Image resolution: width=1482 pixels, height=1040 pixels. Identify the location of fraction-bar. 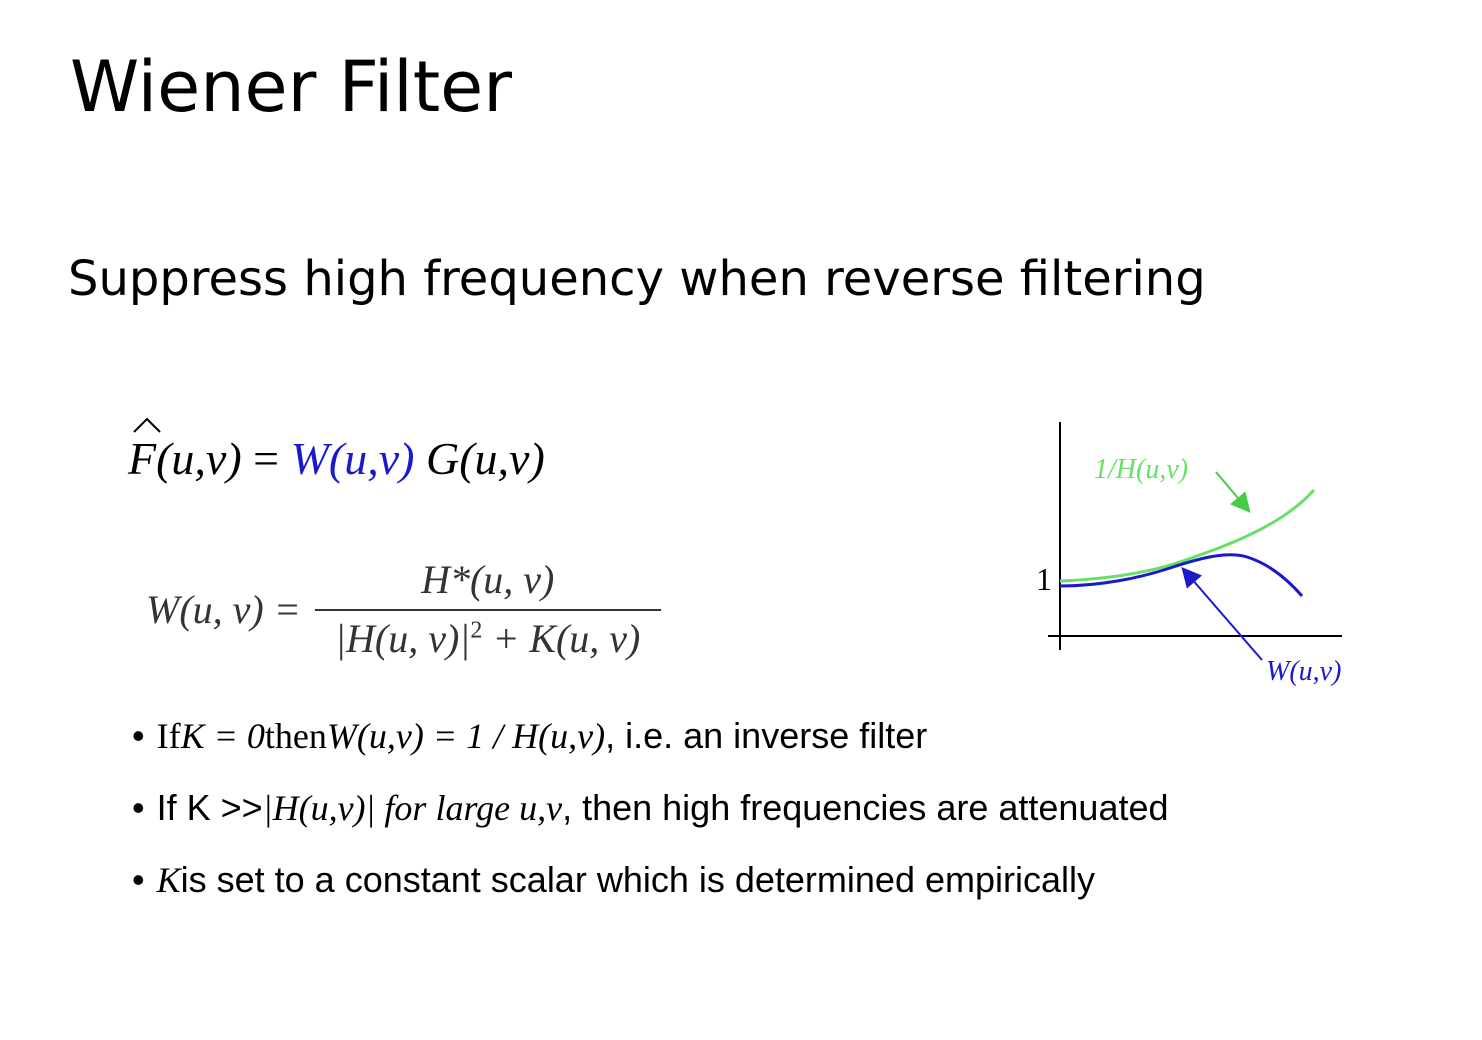
(487, 610).